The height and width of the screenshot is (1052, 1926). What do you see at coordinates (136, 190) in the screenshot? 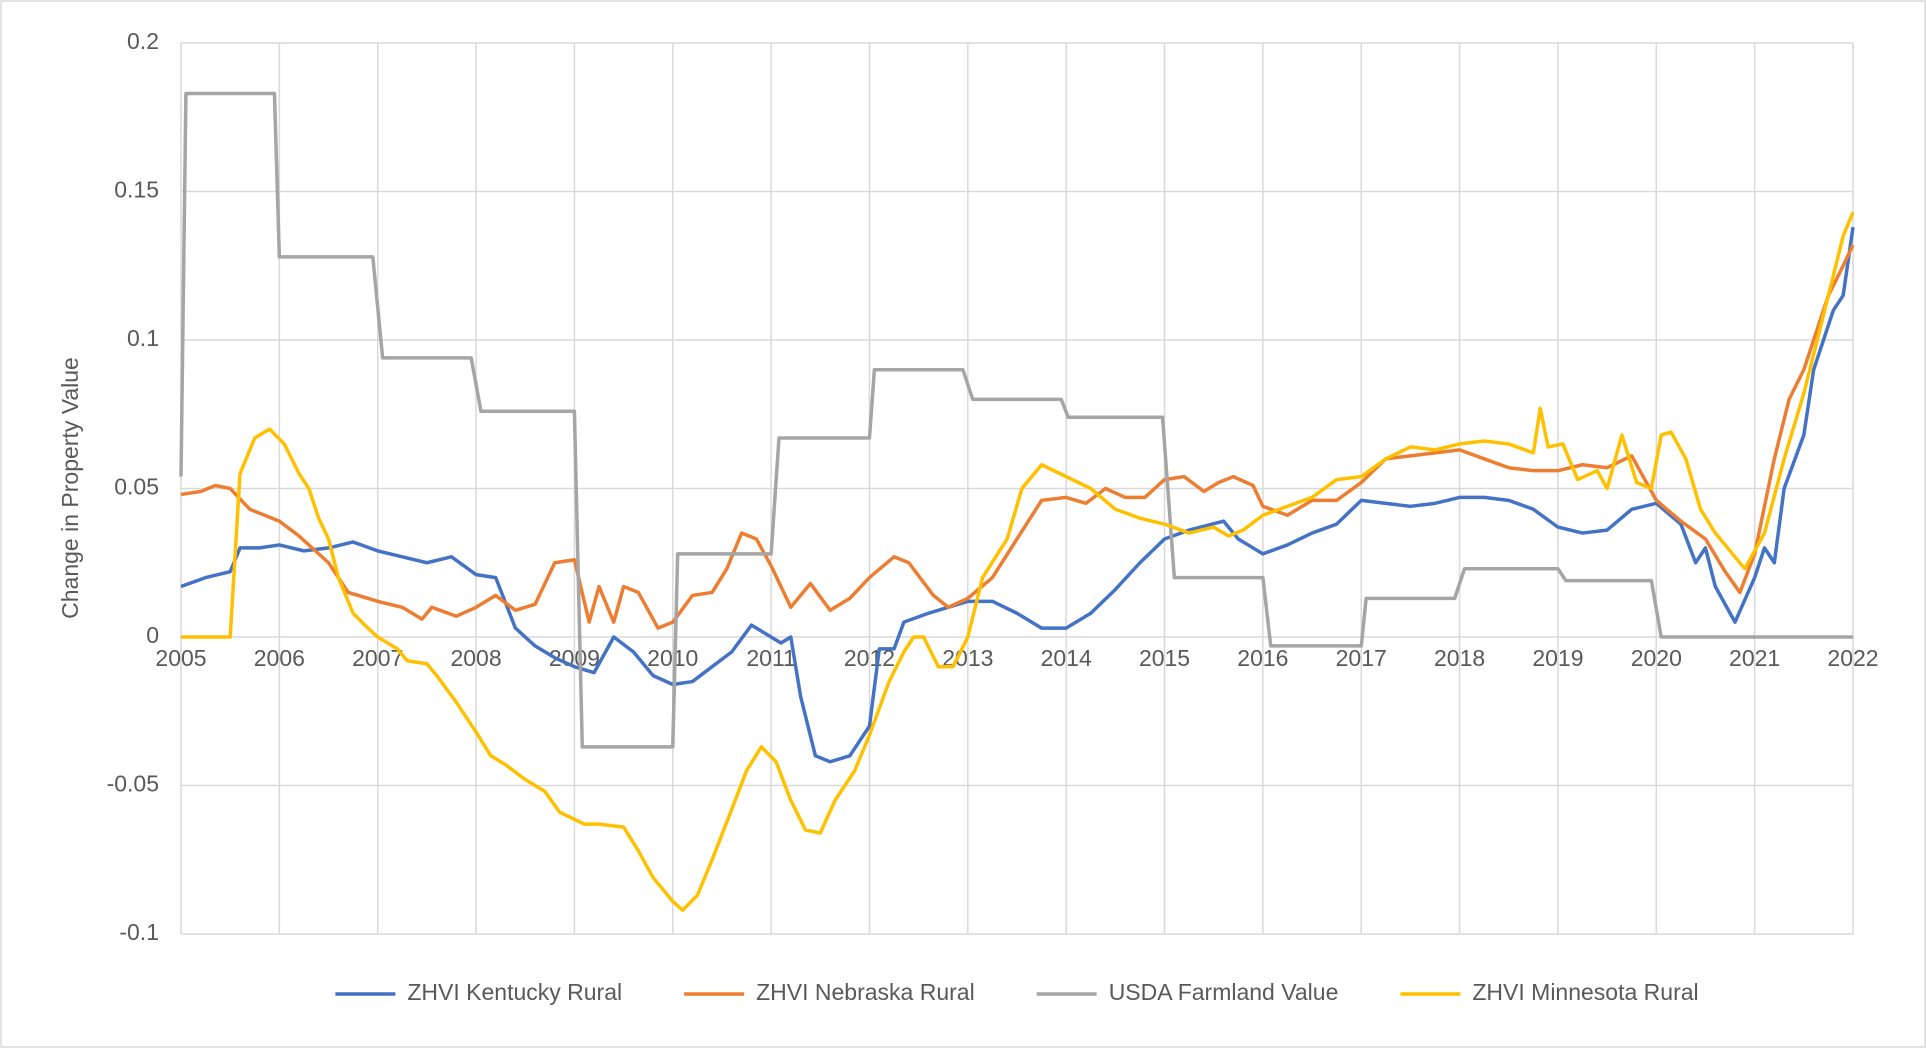
I see `y-tick-label: 0.15` at bounding box center [136, 190].